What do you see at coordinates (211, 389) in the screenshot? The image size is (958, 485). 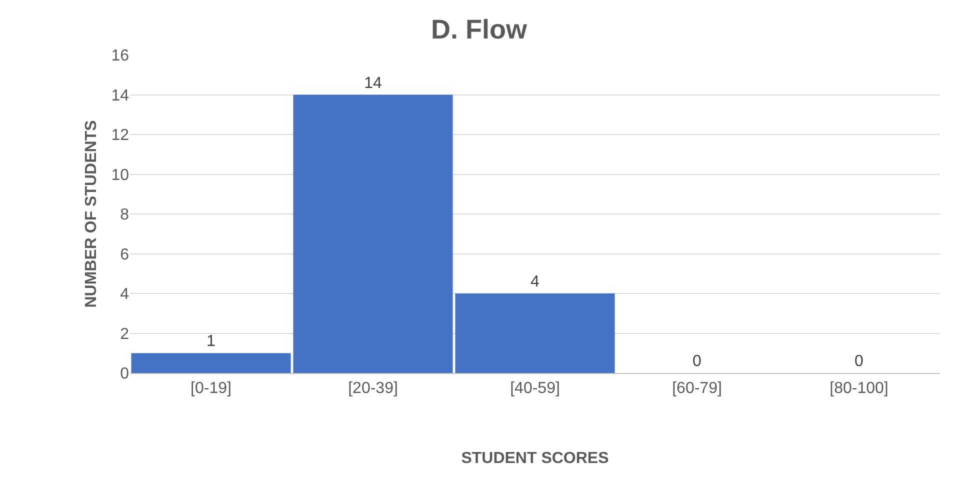 I see `x-tick-label: [0-19]` at bounding box center [211, 389].